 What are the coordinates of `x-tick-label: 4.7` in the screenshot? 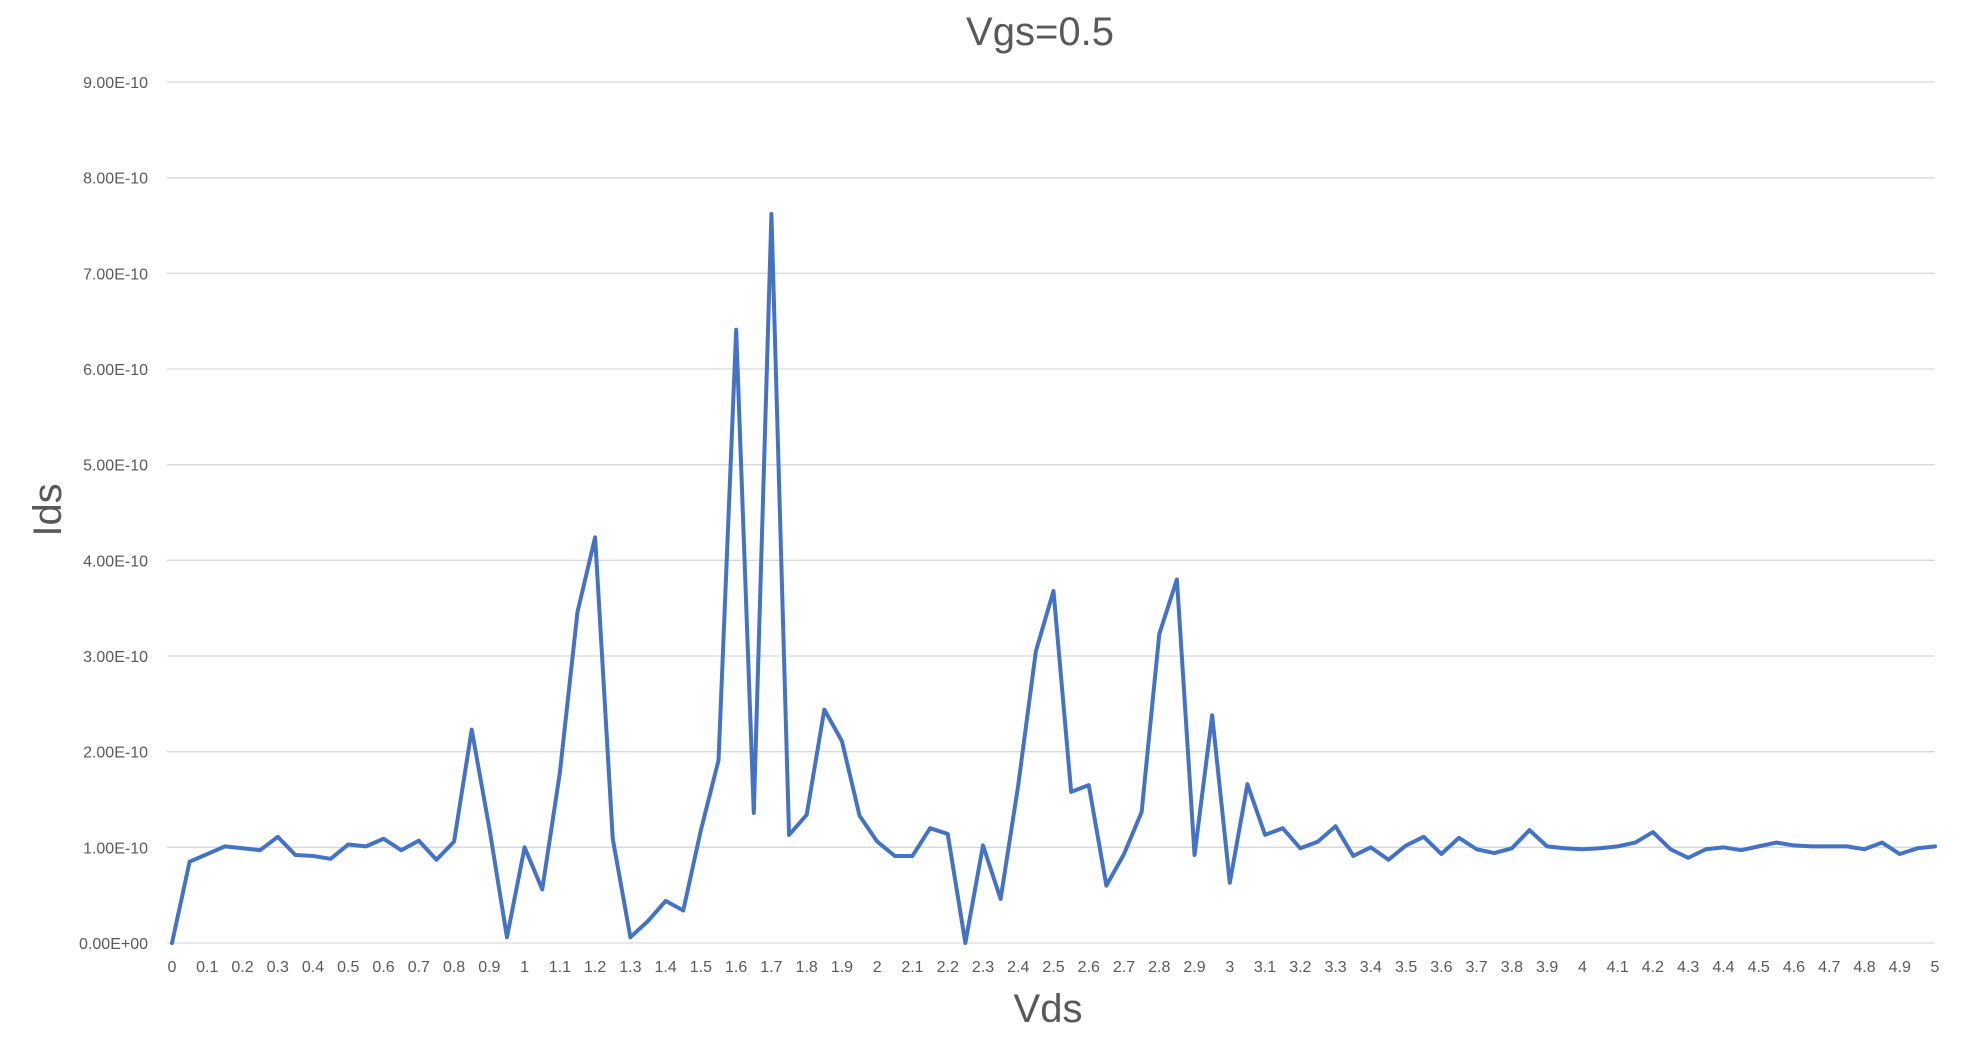 It's located at (1829, 967).